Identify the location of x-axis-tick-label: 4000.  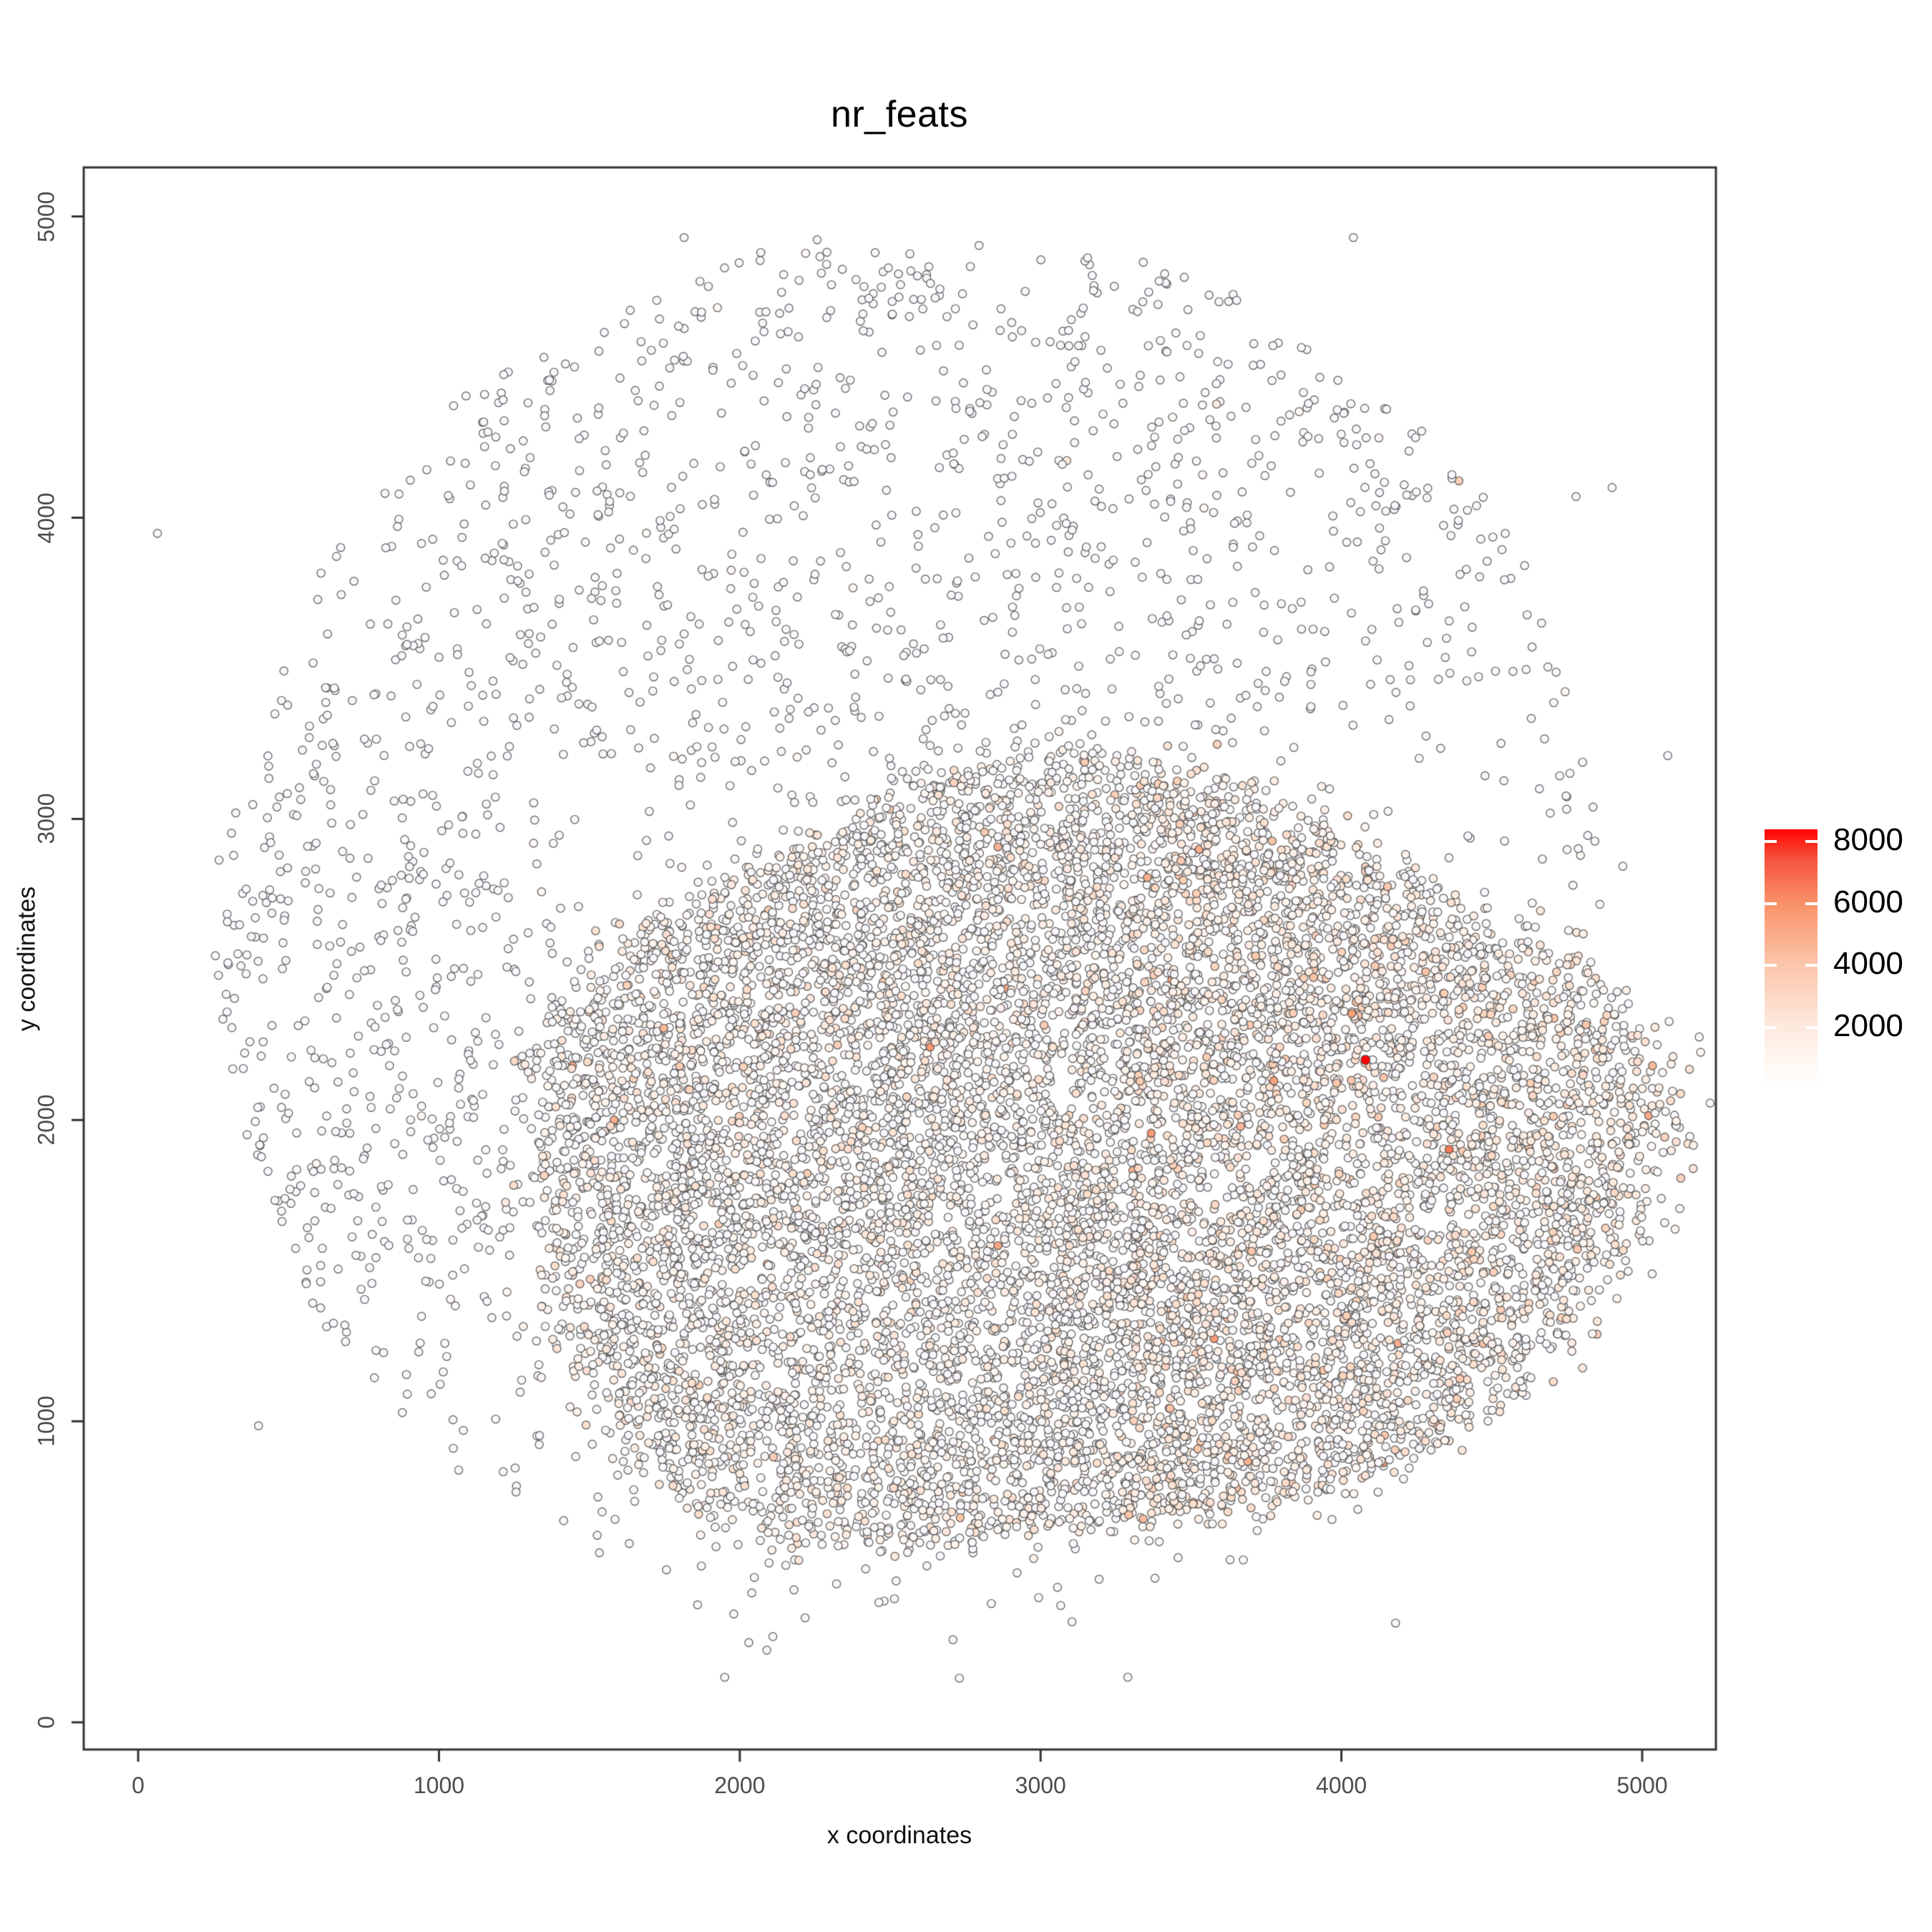
(1341, 1785).